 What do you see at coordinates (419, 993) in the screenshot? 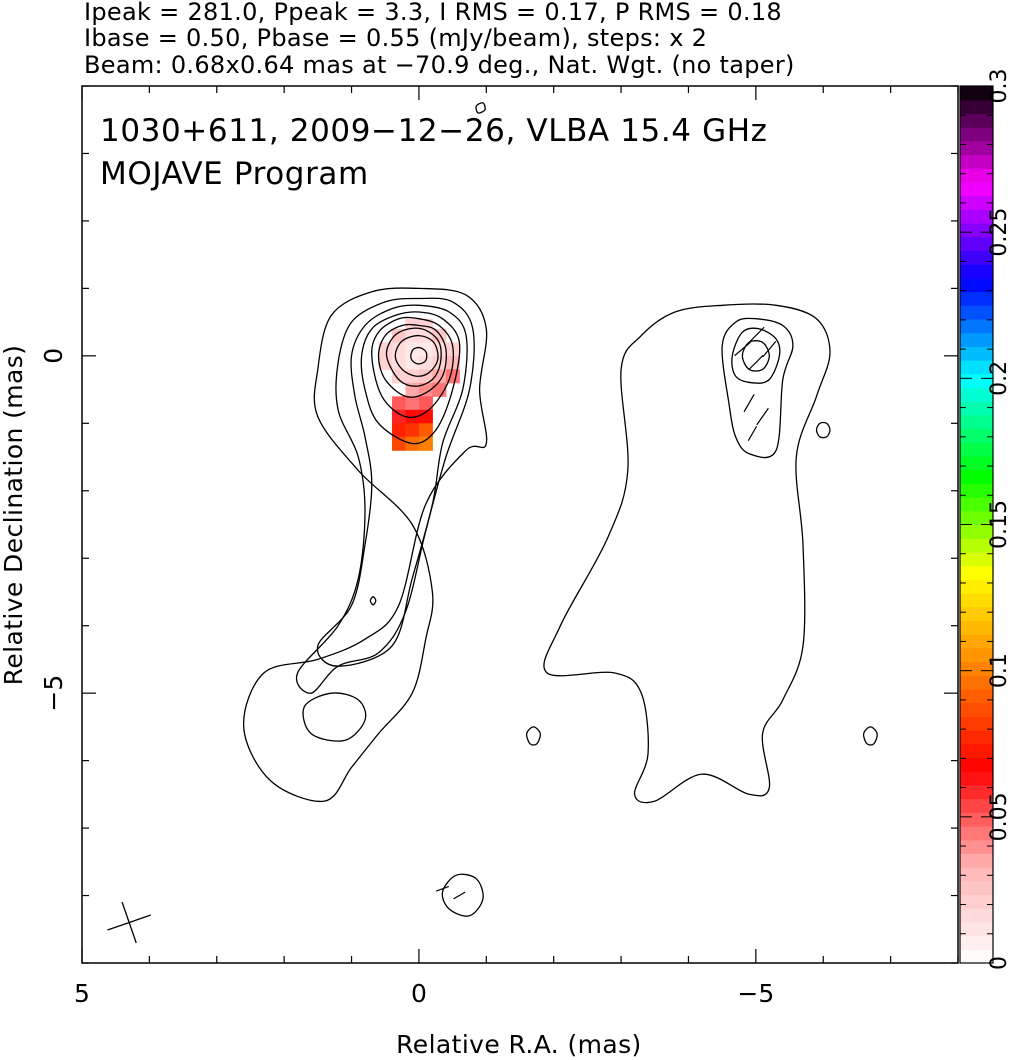
I see `x-tick-label-1: 0` at bounding box center [419, 993].